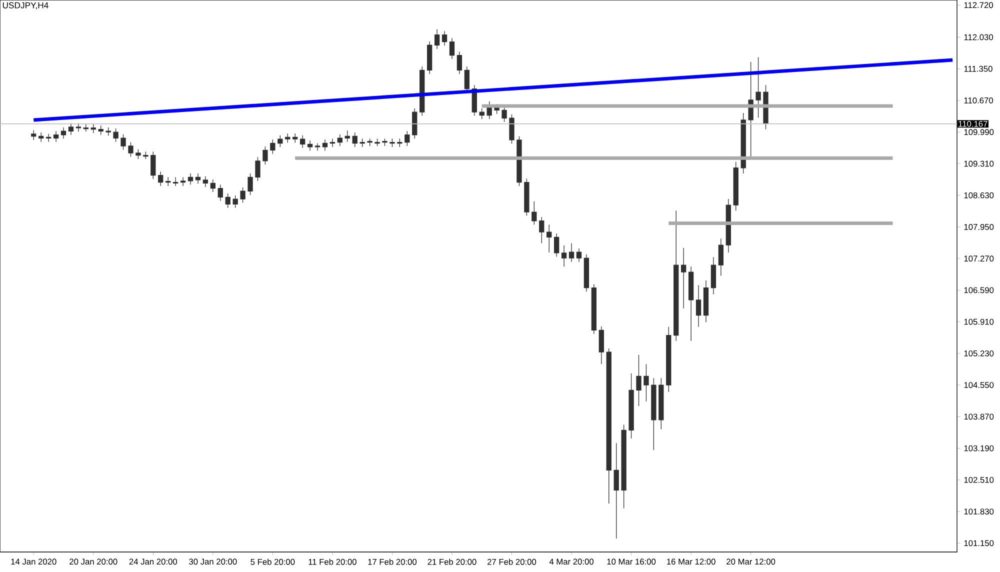 This screenshot has height=572, width=1000. I want to click on y-tick-label: 105.230, so click(979, 353).